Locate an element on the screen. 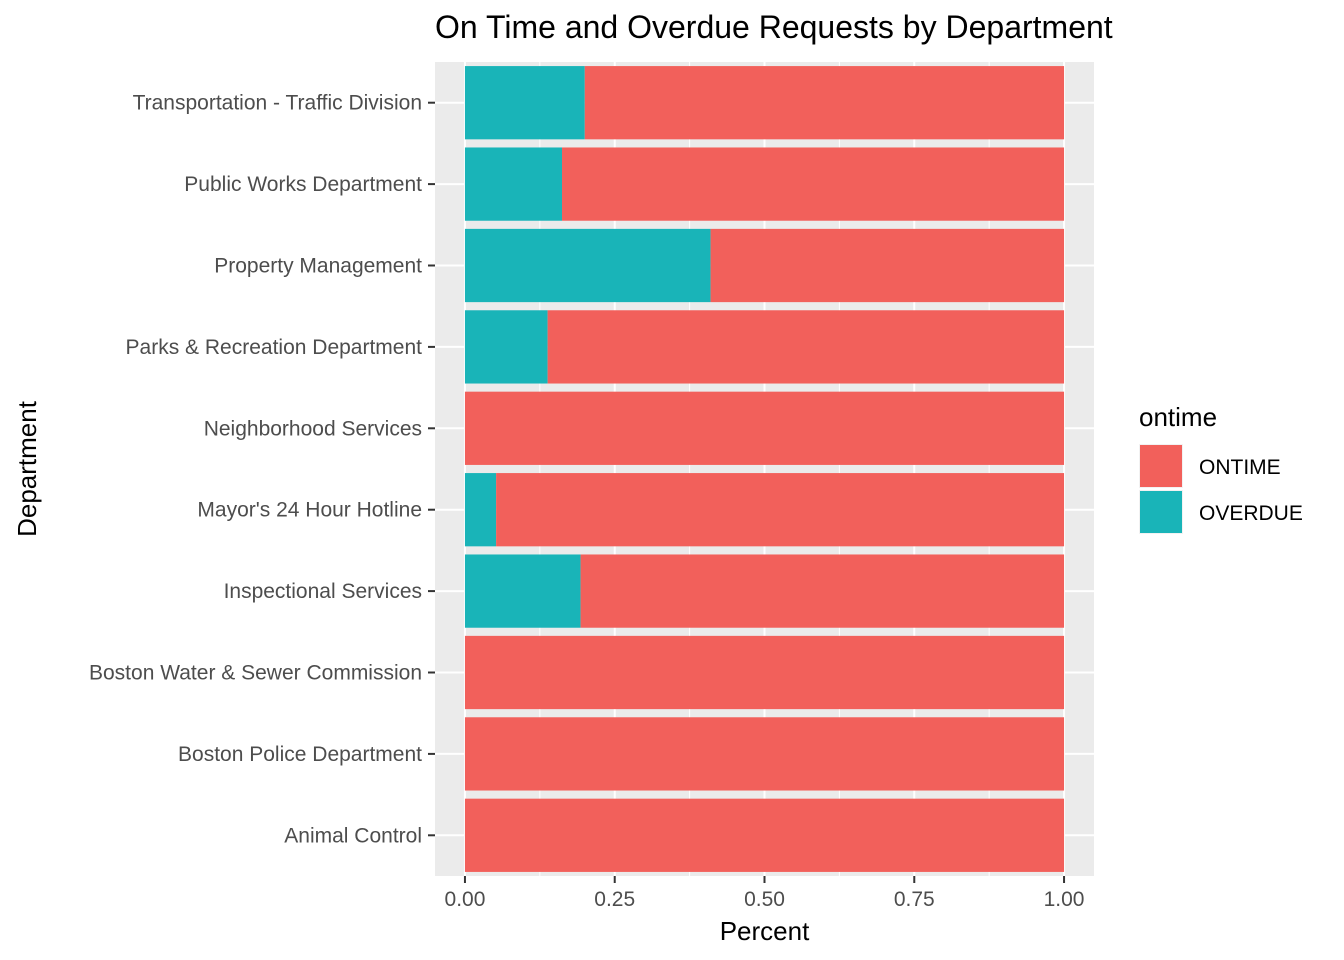 This screenshot has width=1344, height=960. bar-ontime-boston-police-department is located at coordinates (764, 754).